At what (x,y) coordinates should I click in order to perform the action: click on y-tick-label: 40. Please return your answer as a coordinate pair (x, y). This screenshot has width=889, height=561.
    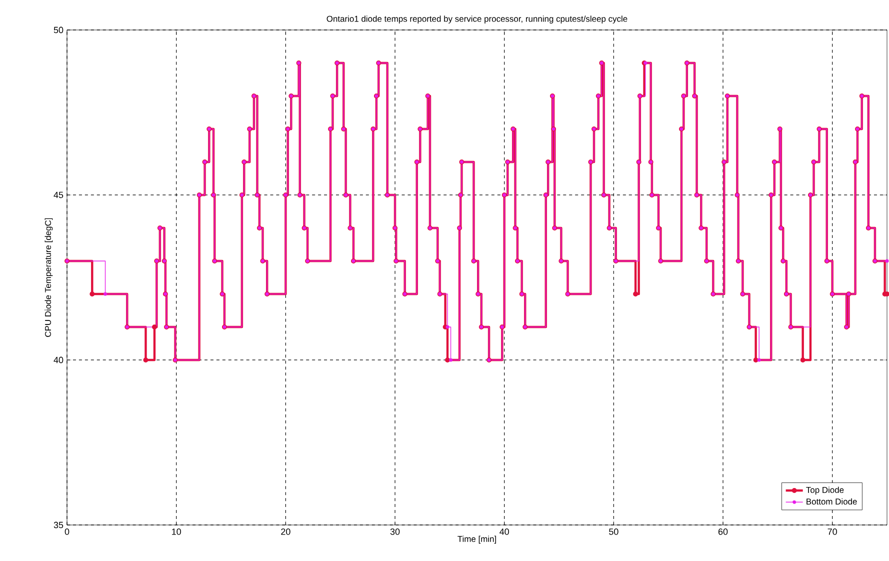
    Looking at the image, I should click on (59, 360).